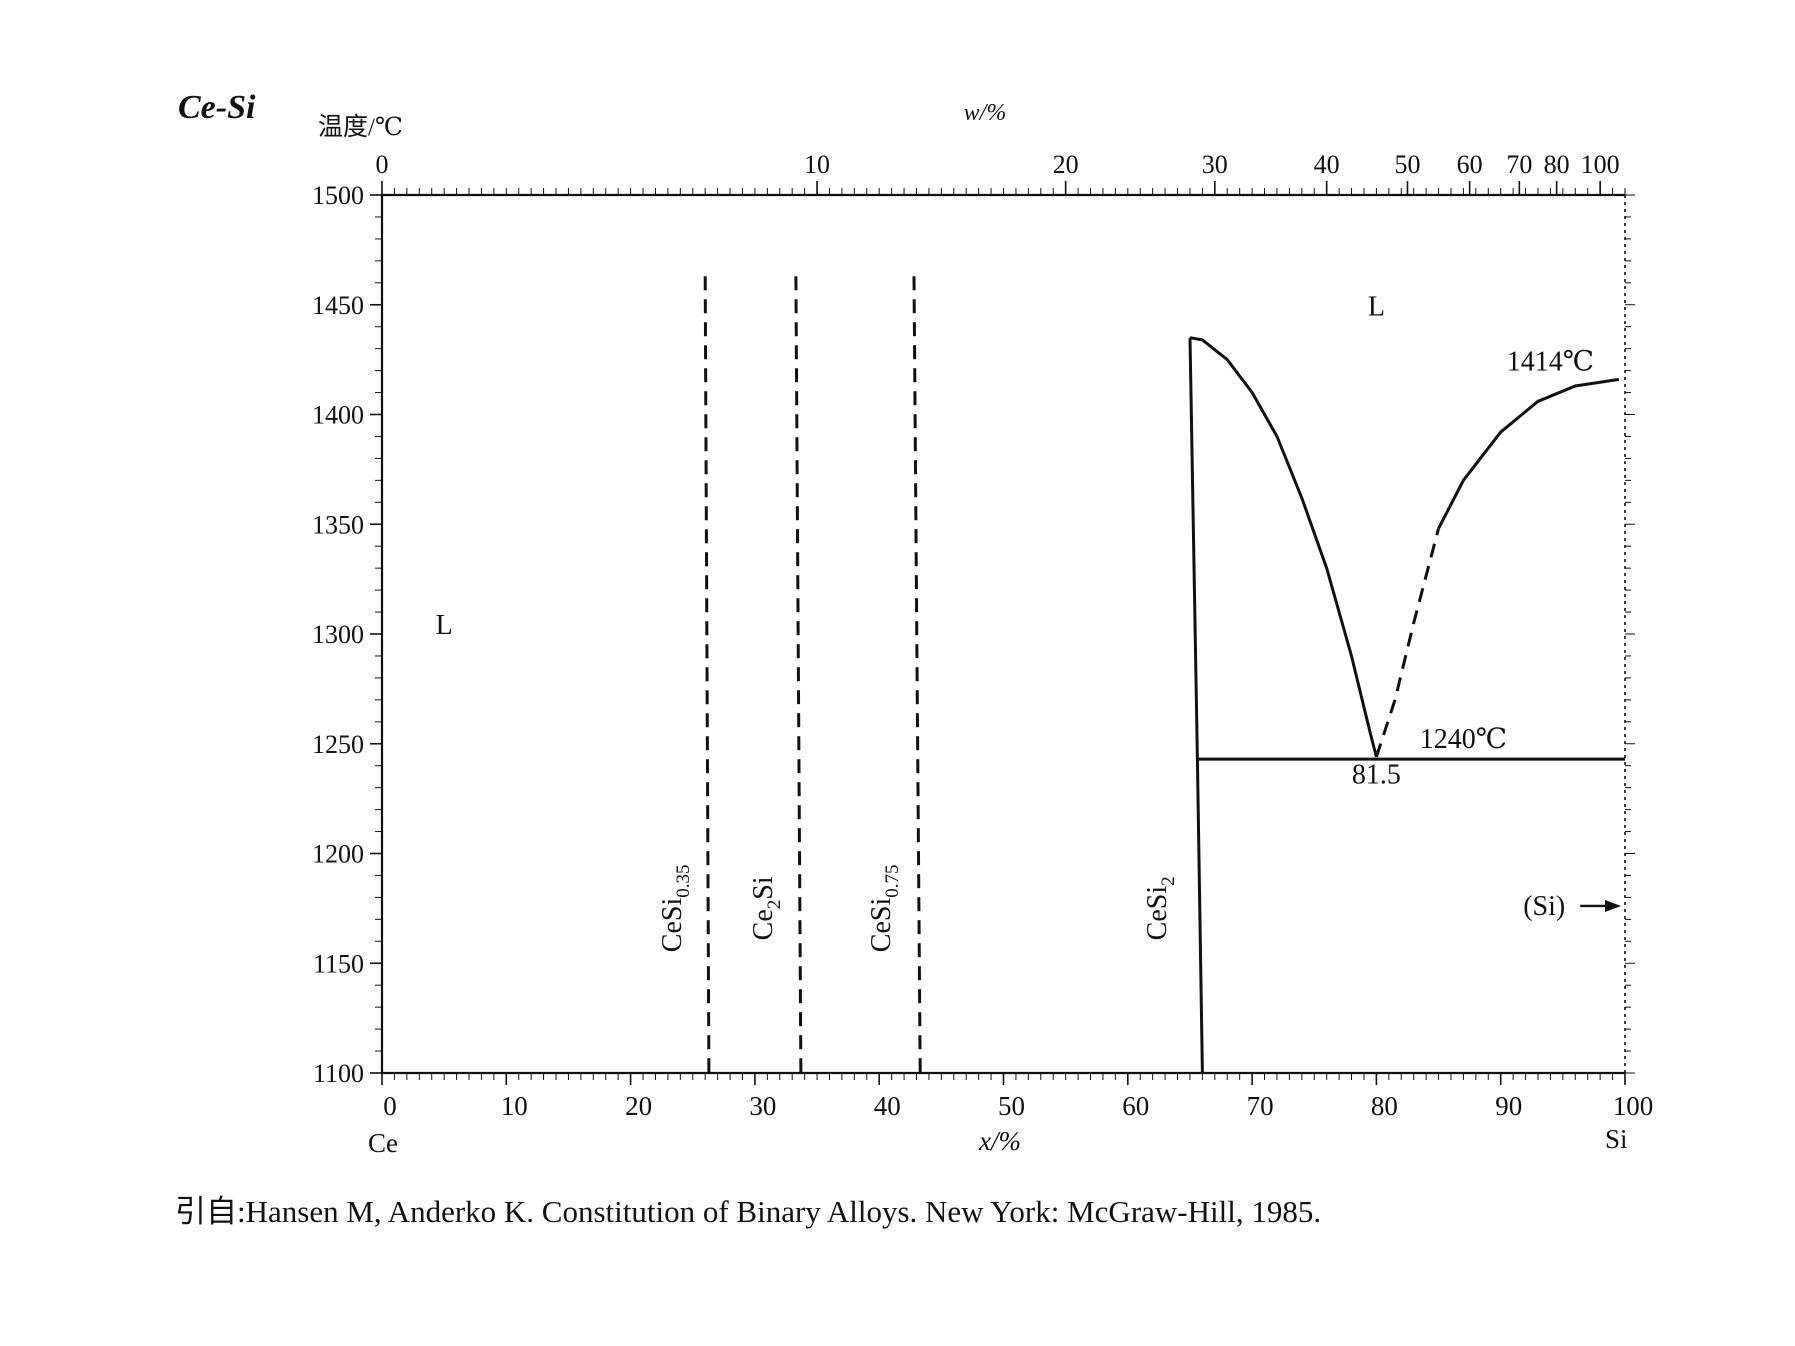 Image resolution: width=1795 pixels, height=1346 pixels. I want to click on y-tick-label: 1350, so click(338, 524).